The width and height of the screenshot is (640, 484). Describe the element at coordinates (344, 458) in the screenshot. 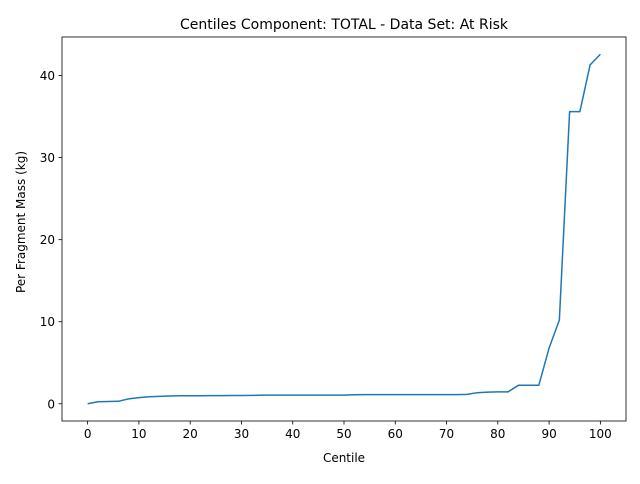

I see `x-axis-label: Centile` at that location.